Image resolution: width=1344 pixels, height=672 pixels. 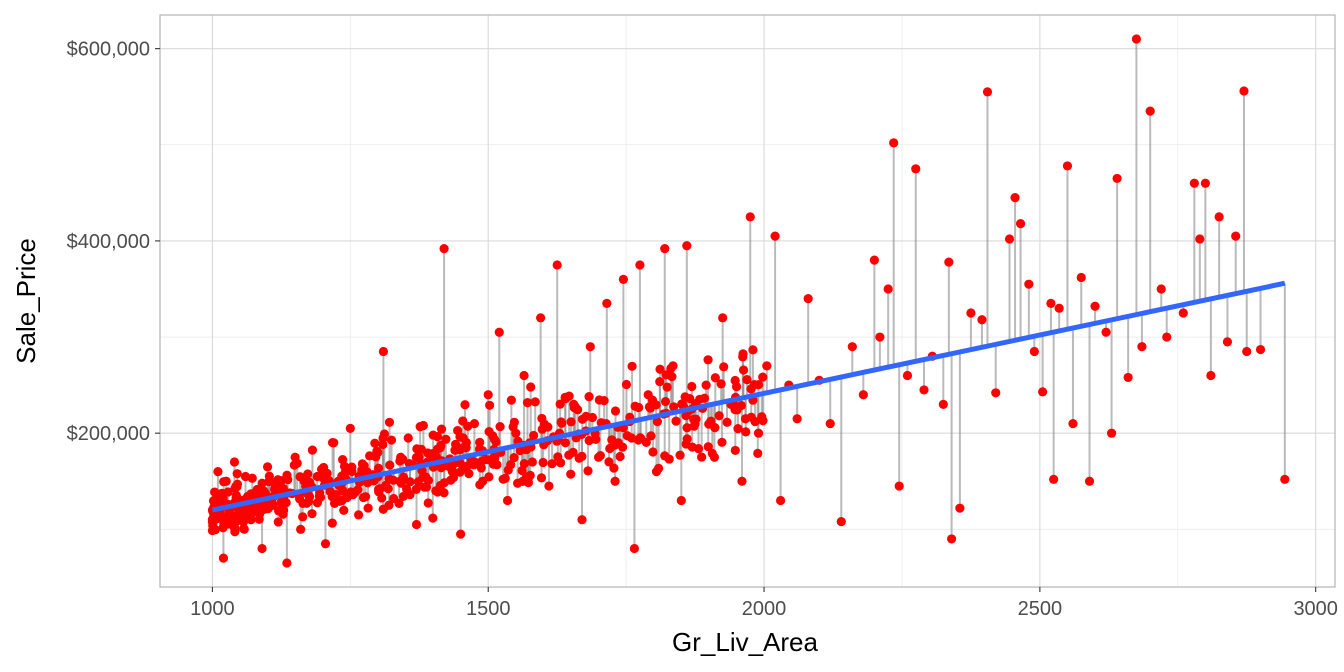 I want to click on y-axis-title: Sale_Price, so click(x=26, y=301).